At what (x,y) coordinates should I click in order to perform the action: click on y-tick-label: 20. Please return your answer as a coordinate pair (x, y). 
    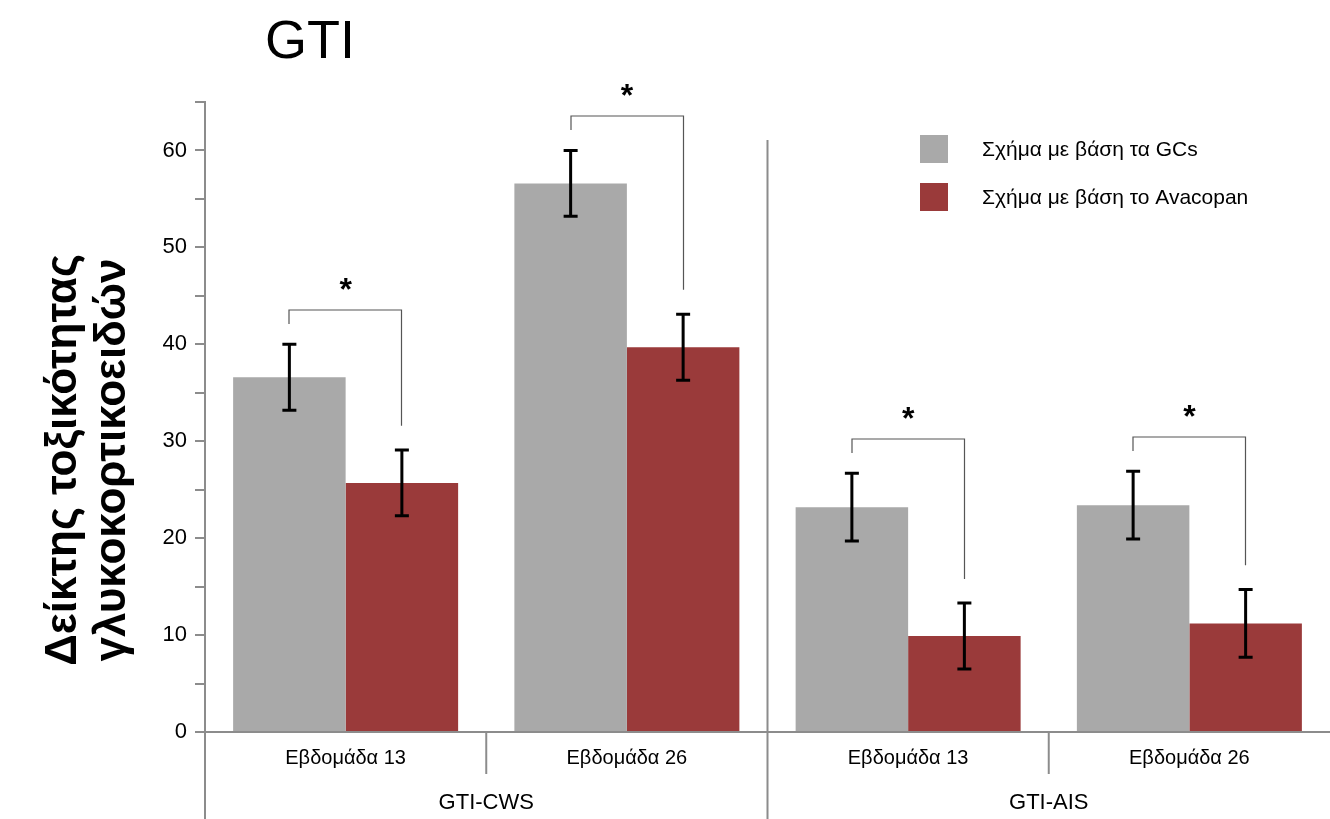
    Looking at the image, I should click on (174, 537).